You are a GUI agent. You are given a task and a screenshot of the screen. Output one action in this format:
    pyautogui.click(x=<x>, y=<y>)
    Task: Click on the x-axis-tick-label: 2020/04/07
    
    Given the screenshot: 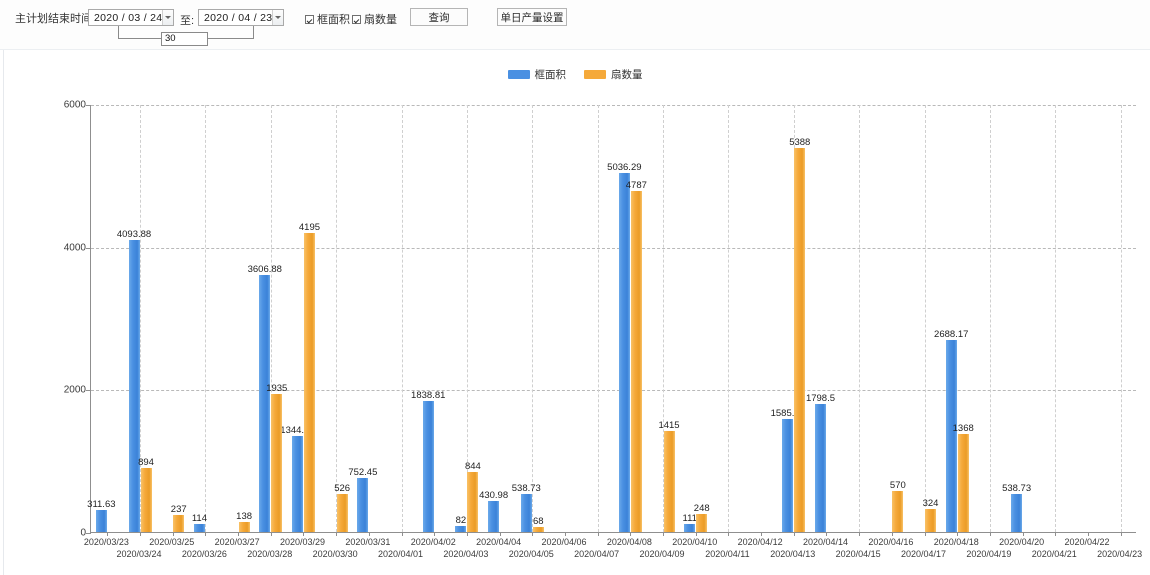 What is the action you would take?
    pyautogui.click(x=597, y=554)
    